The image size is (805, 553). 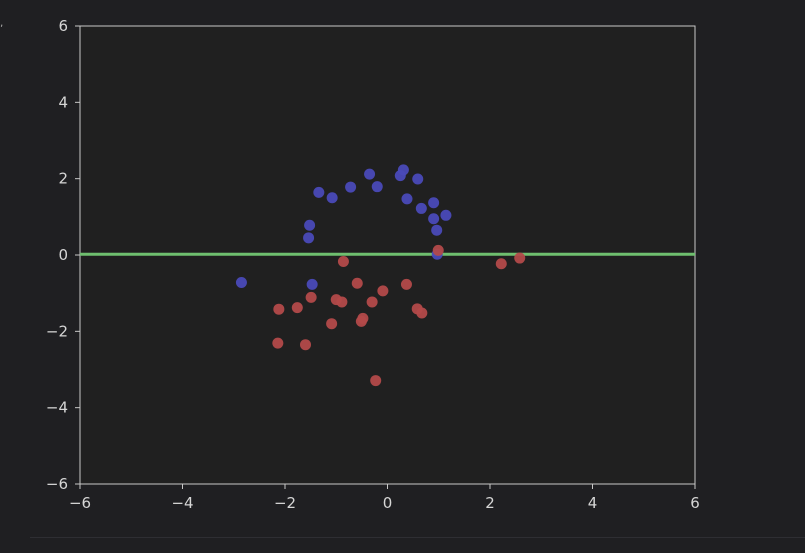 What do you see at coordinates (63, 179) in the screenshot?
I see `y-tick-label: 2` at bounding box center [63, 179].